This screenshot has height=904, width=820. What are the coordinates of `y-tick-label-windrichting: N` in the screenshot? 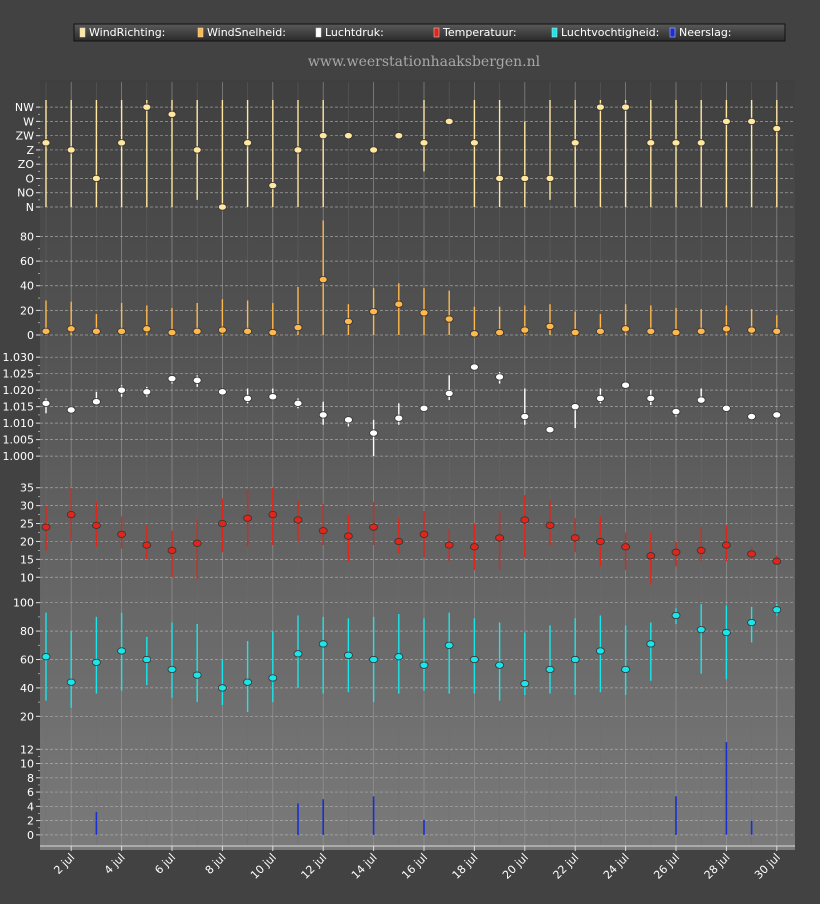 It's located at (30, 207).